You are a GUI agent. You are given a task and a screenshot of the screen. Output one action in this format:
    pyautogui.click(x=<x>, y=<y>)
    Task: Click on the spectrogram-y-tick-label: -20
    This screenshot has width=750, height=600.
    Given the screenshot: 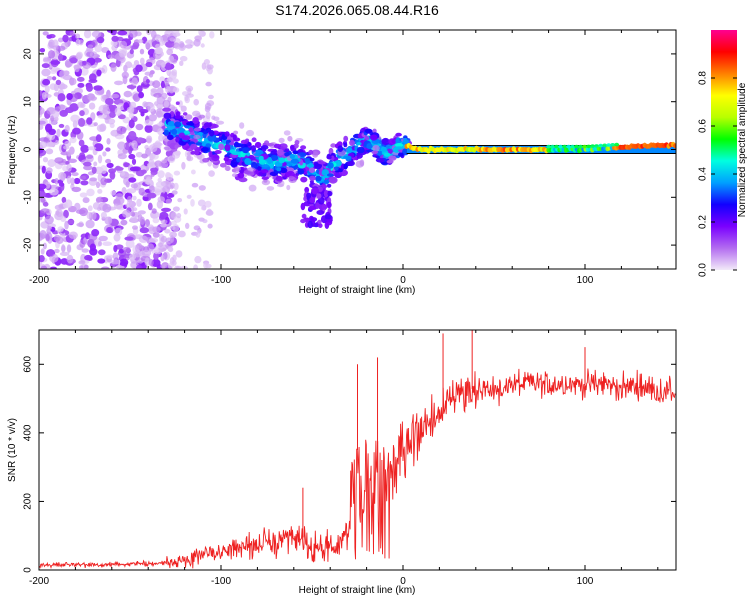 What is the action you would take?
    pyautogui.click(x=28, y=244)
    